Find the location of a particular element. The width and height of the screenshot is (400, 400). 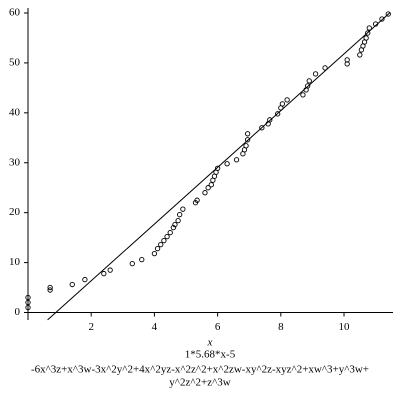

y-tick-label: 60 is located at coordinates (15, 13).